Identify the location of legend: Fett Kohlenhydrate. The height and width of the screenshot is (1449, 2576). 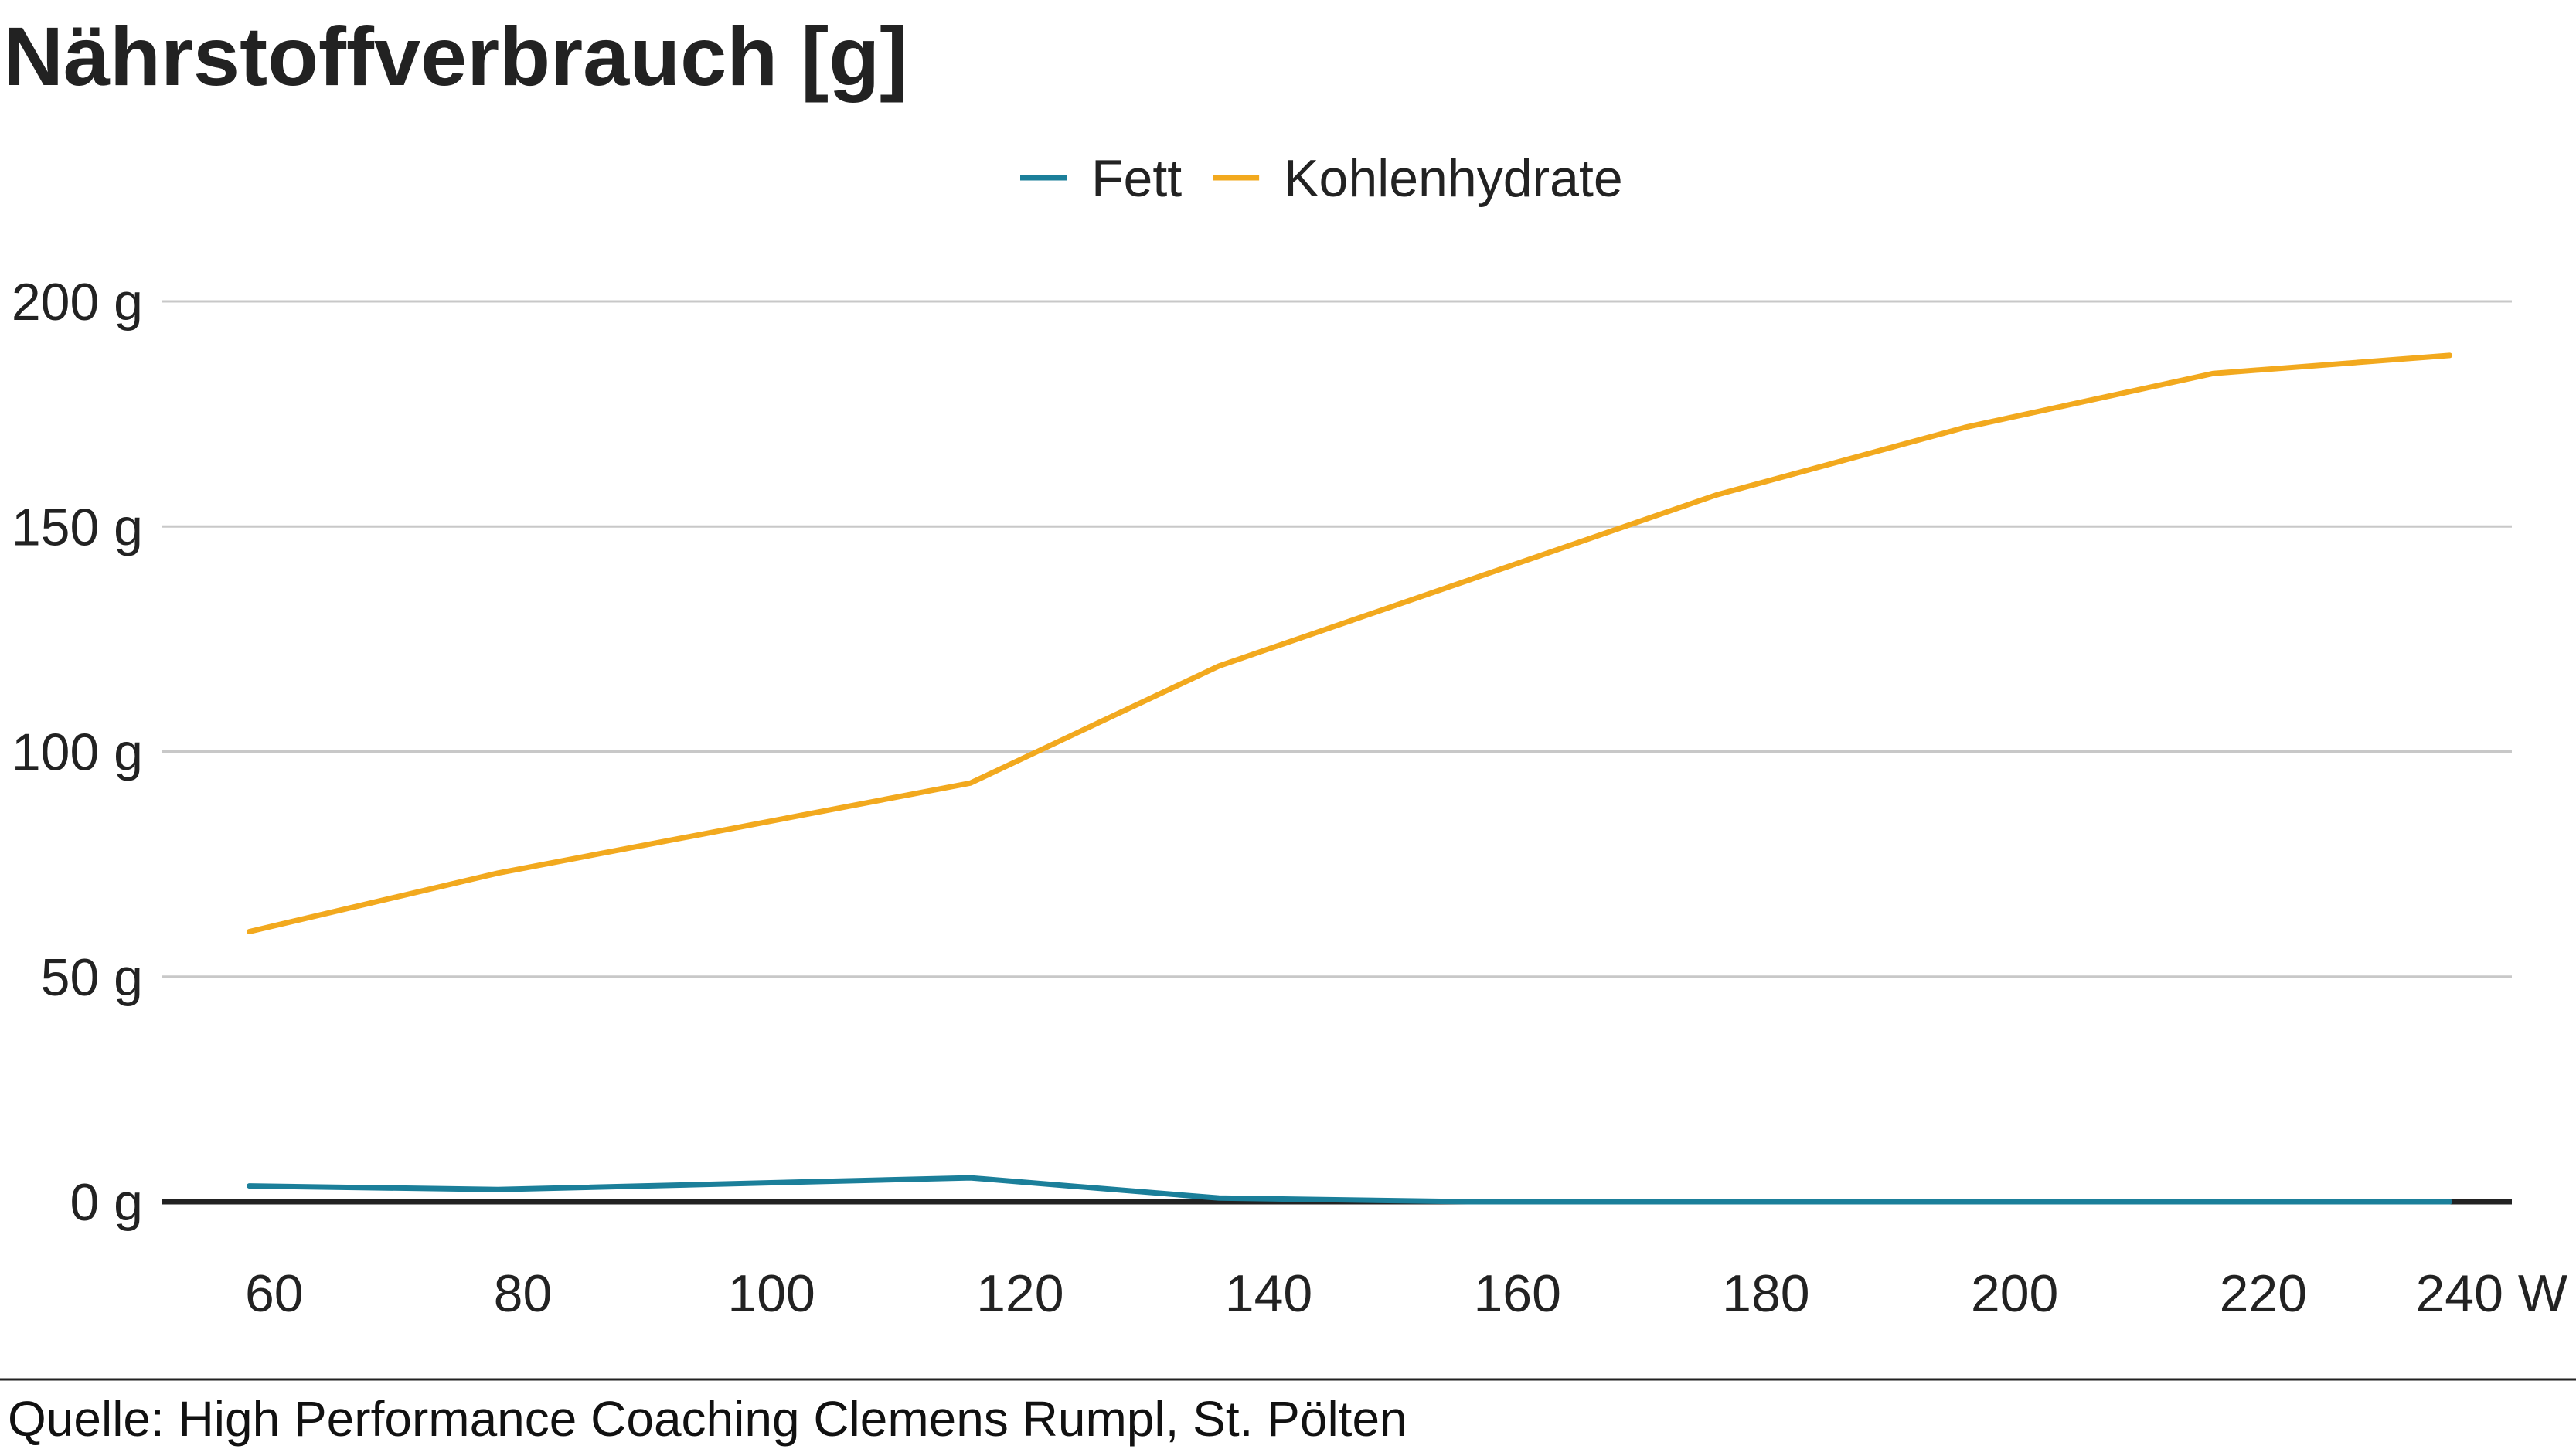
(1321, 178).